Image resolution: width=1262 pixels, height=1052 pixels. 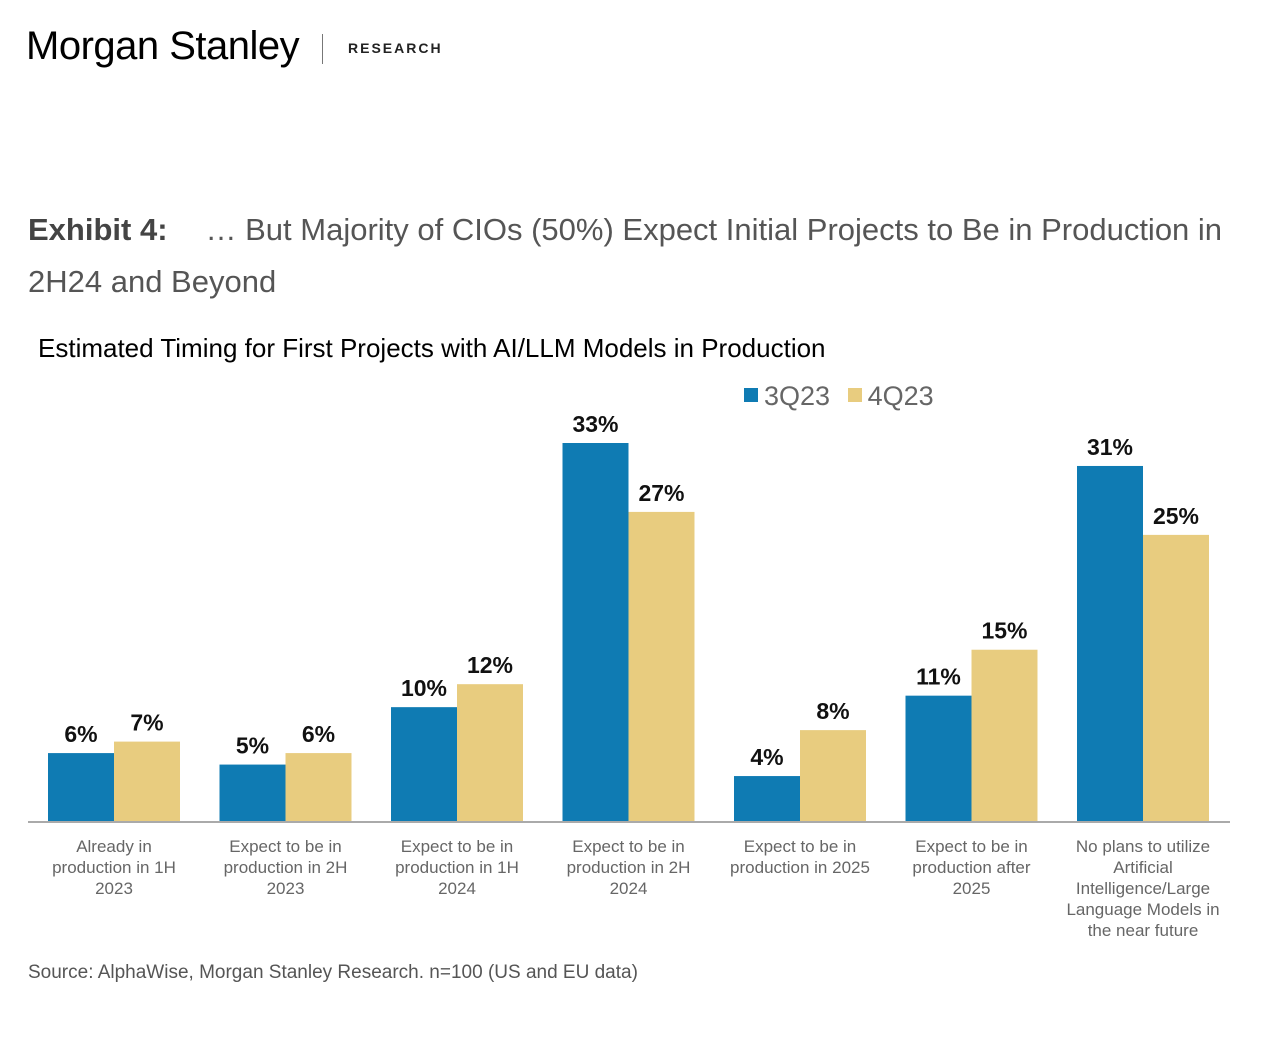 What do you see at coordinates (595, 424) in the screenshot?
I see `data-label-3q23-3: 33%` at bounding box center [595, 424].